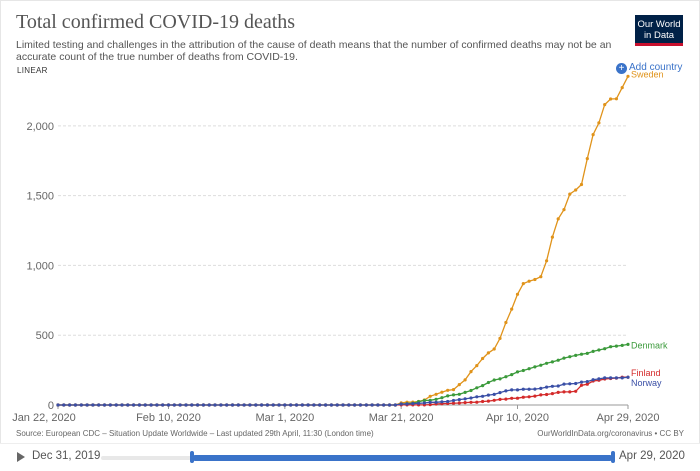  Describe the element at coordinates (646, 383) in the screenshot. I see `series-label-norway: Norway` at that location.